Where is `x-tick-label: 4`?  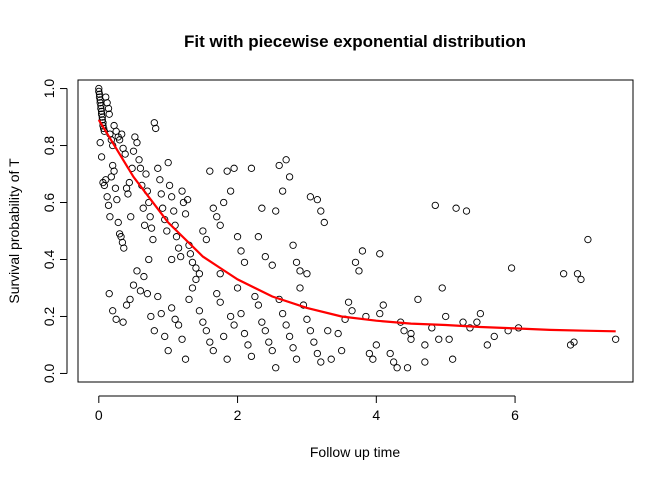 x-tick-label: 4 is located at coordinates (376, 415).